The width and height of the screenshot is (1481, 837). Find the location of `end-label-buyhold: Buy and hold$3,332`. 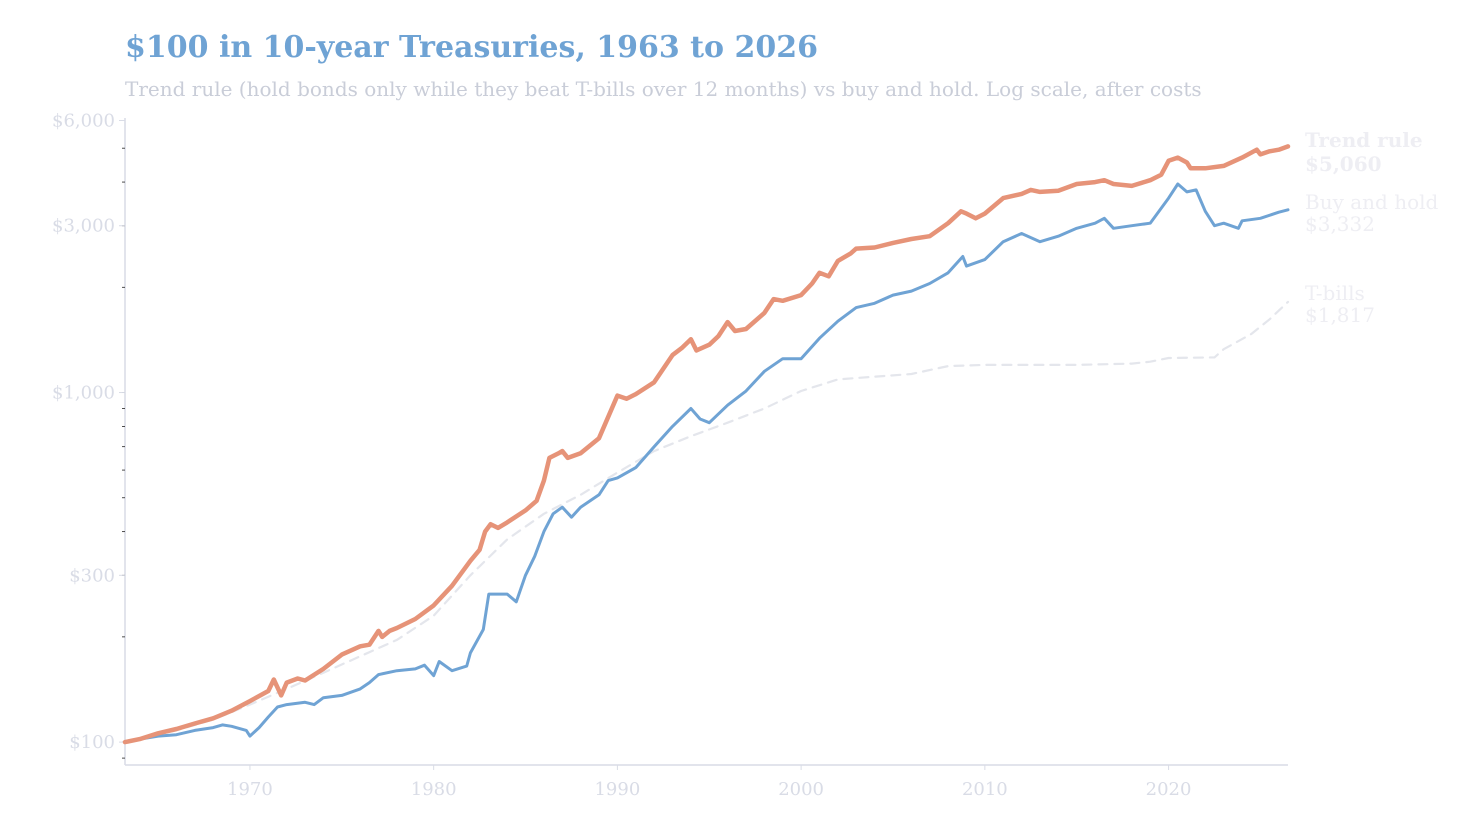

end-label-buyhold: Buy and hold$3,332 is located at coordinates (1372, 213).